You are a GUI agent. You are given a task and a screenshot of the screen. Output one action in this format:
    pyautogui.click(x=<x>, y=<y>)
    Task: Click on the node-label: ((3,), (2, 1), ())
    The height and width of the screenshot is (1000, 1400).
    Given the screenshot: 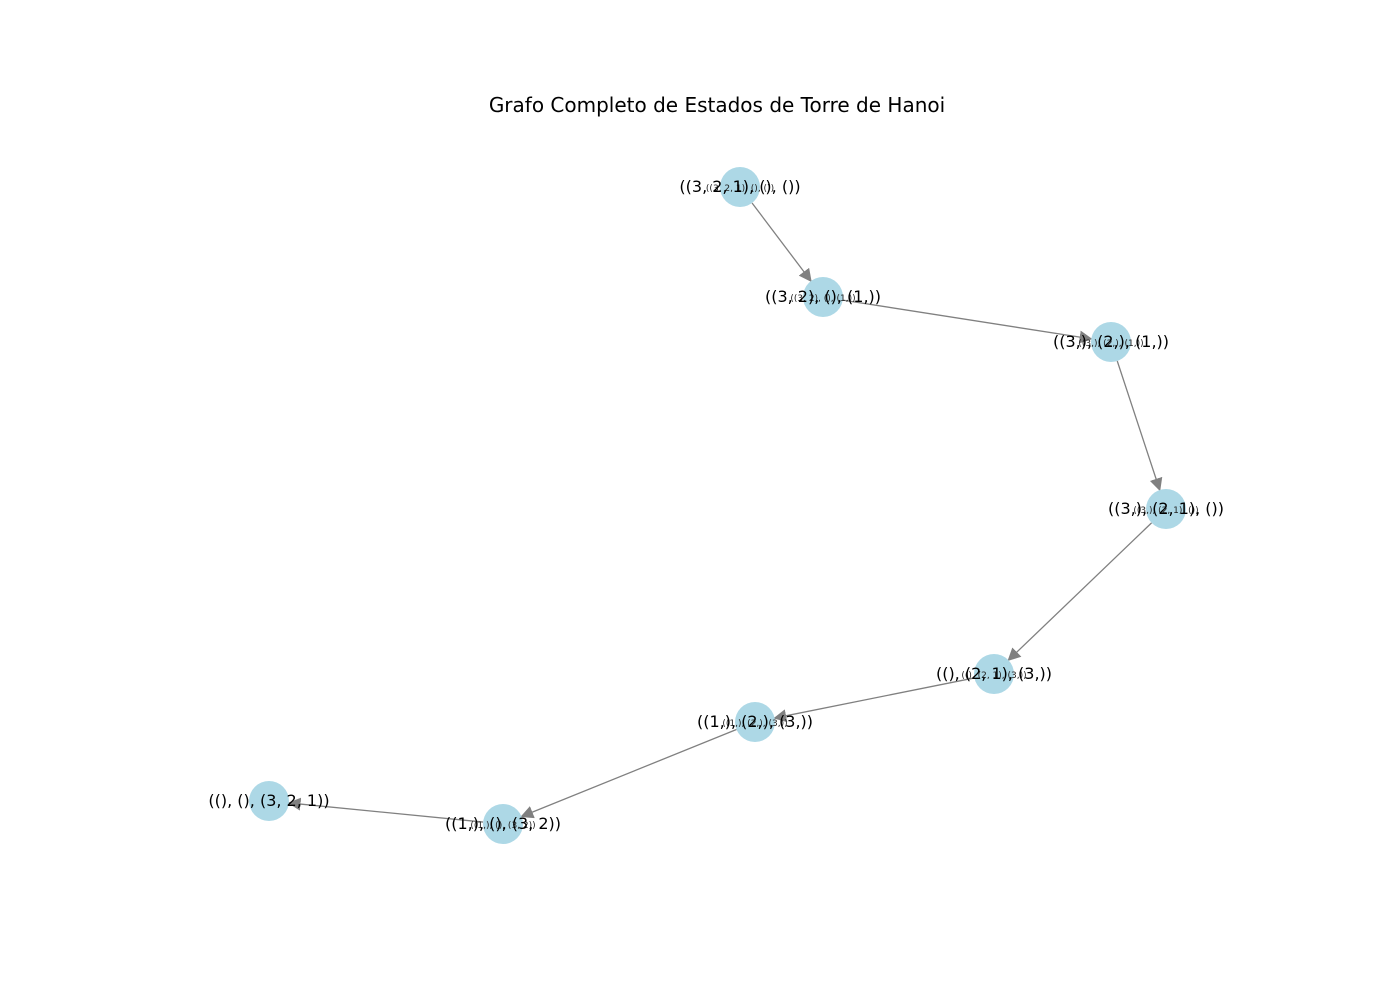 What is the action you would take?
    pyautogui.click(x=1166, y=508)
    